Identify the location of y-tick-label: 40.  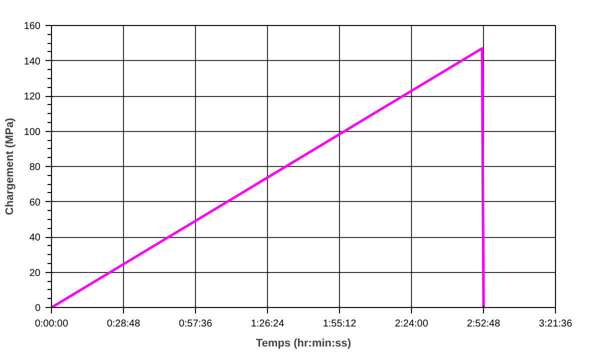
(35, 238).